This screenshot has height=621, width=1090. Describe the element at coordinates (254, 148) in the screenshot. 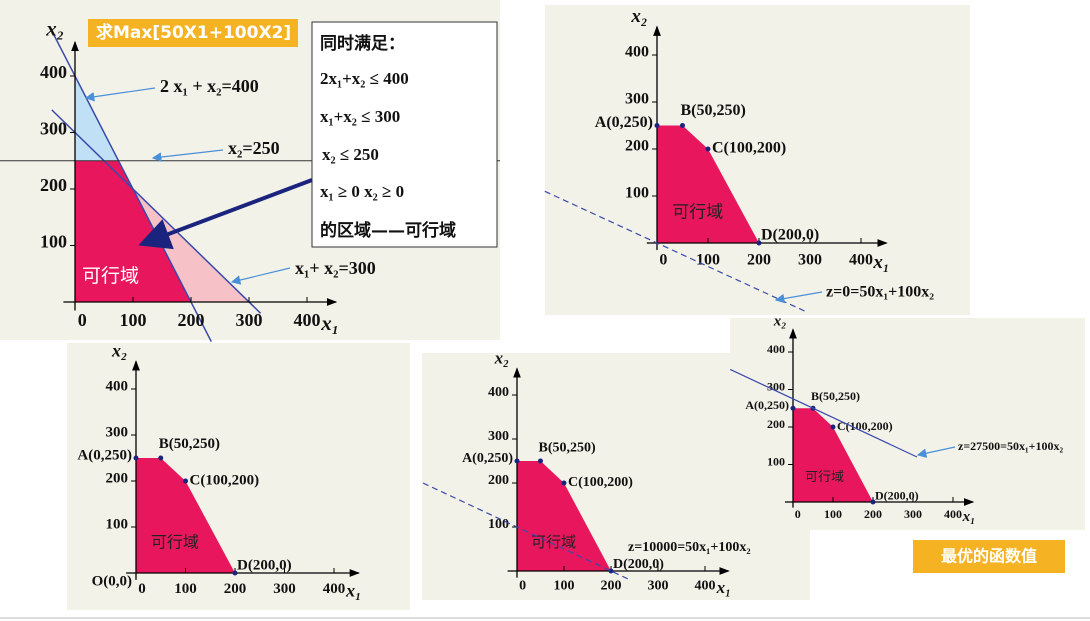

I see `line-label: x₂=250` at that location.